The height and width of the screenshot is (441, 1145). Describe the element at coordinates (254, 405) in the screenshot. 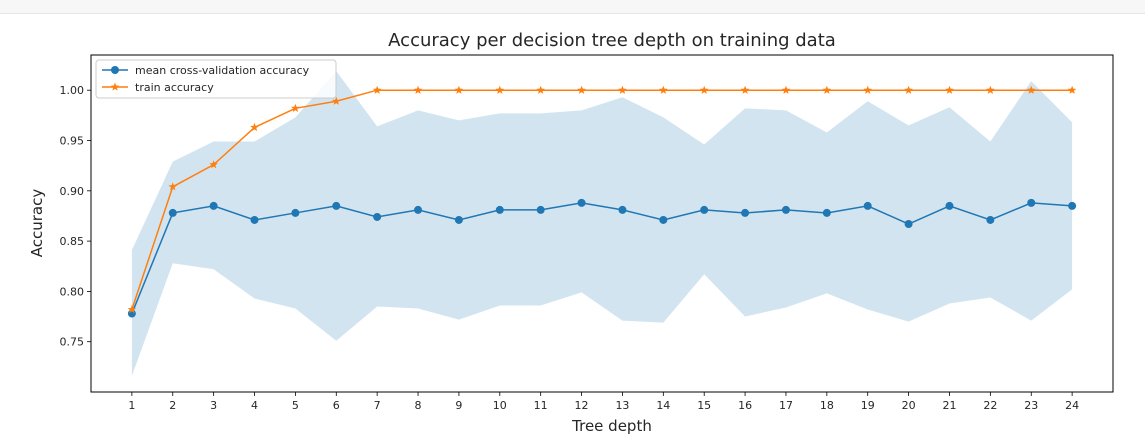

I see `x-tick-label: 4` at that location.